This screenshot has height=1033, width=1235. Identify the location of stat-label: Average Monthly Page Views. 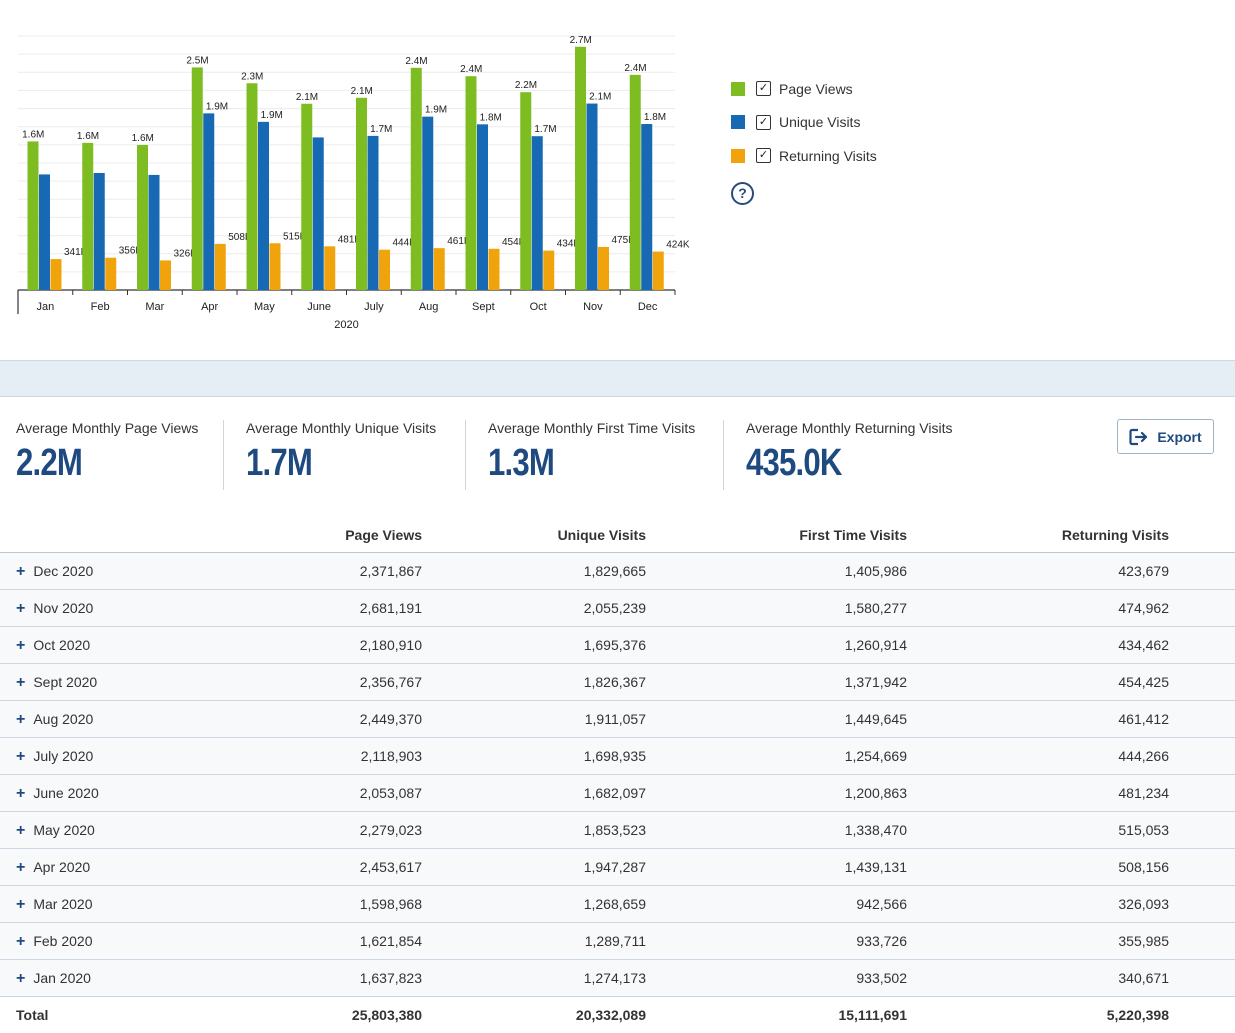
(107, 428).